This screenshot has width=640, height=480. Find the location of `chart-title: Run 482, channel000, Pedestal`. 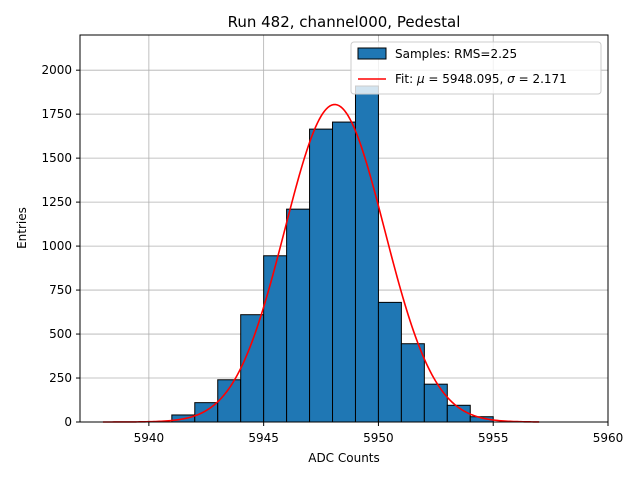

chart-title: Run 482, channel000, Pedestal is located at coordinates (344, 22).